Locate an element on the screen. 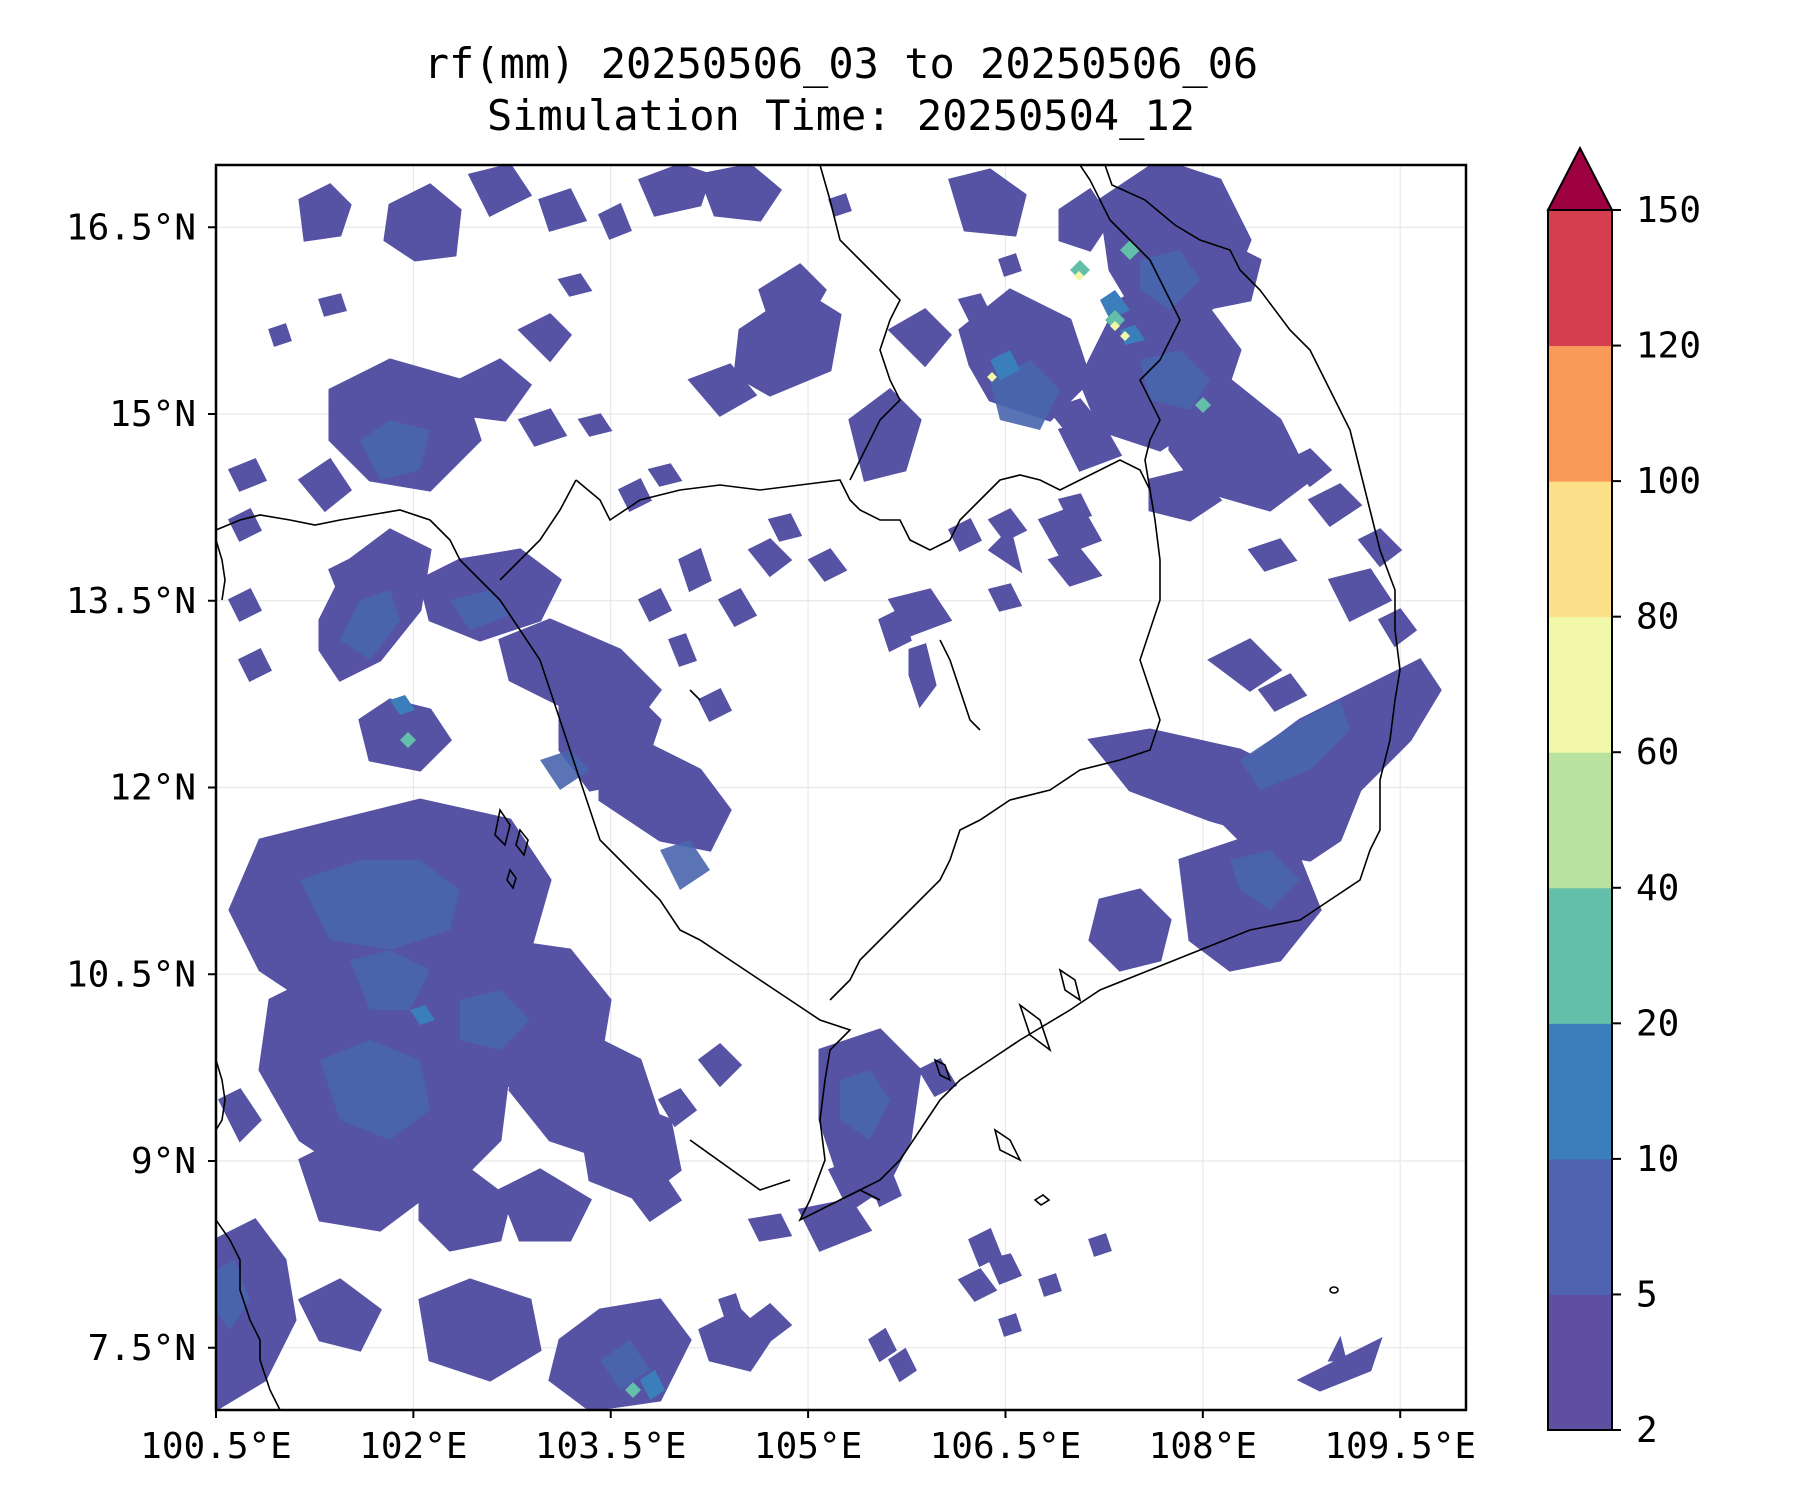 The image size is (1800, 1500). colorbar-tick-label: 120 is located at coordinates (1668, 346).